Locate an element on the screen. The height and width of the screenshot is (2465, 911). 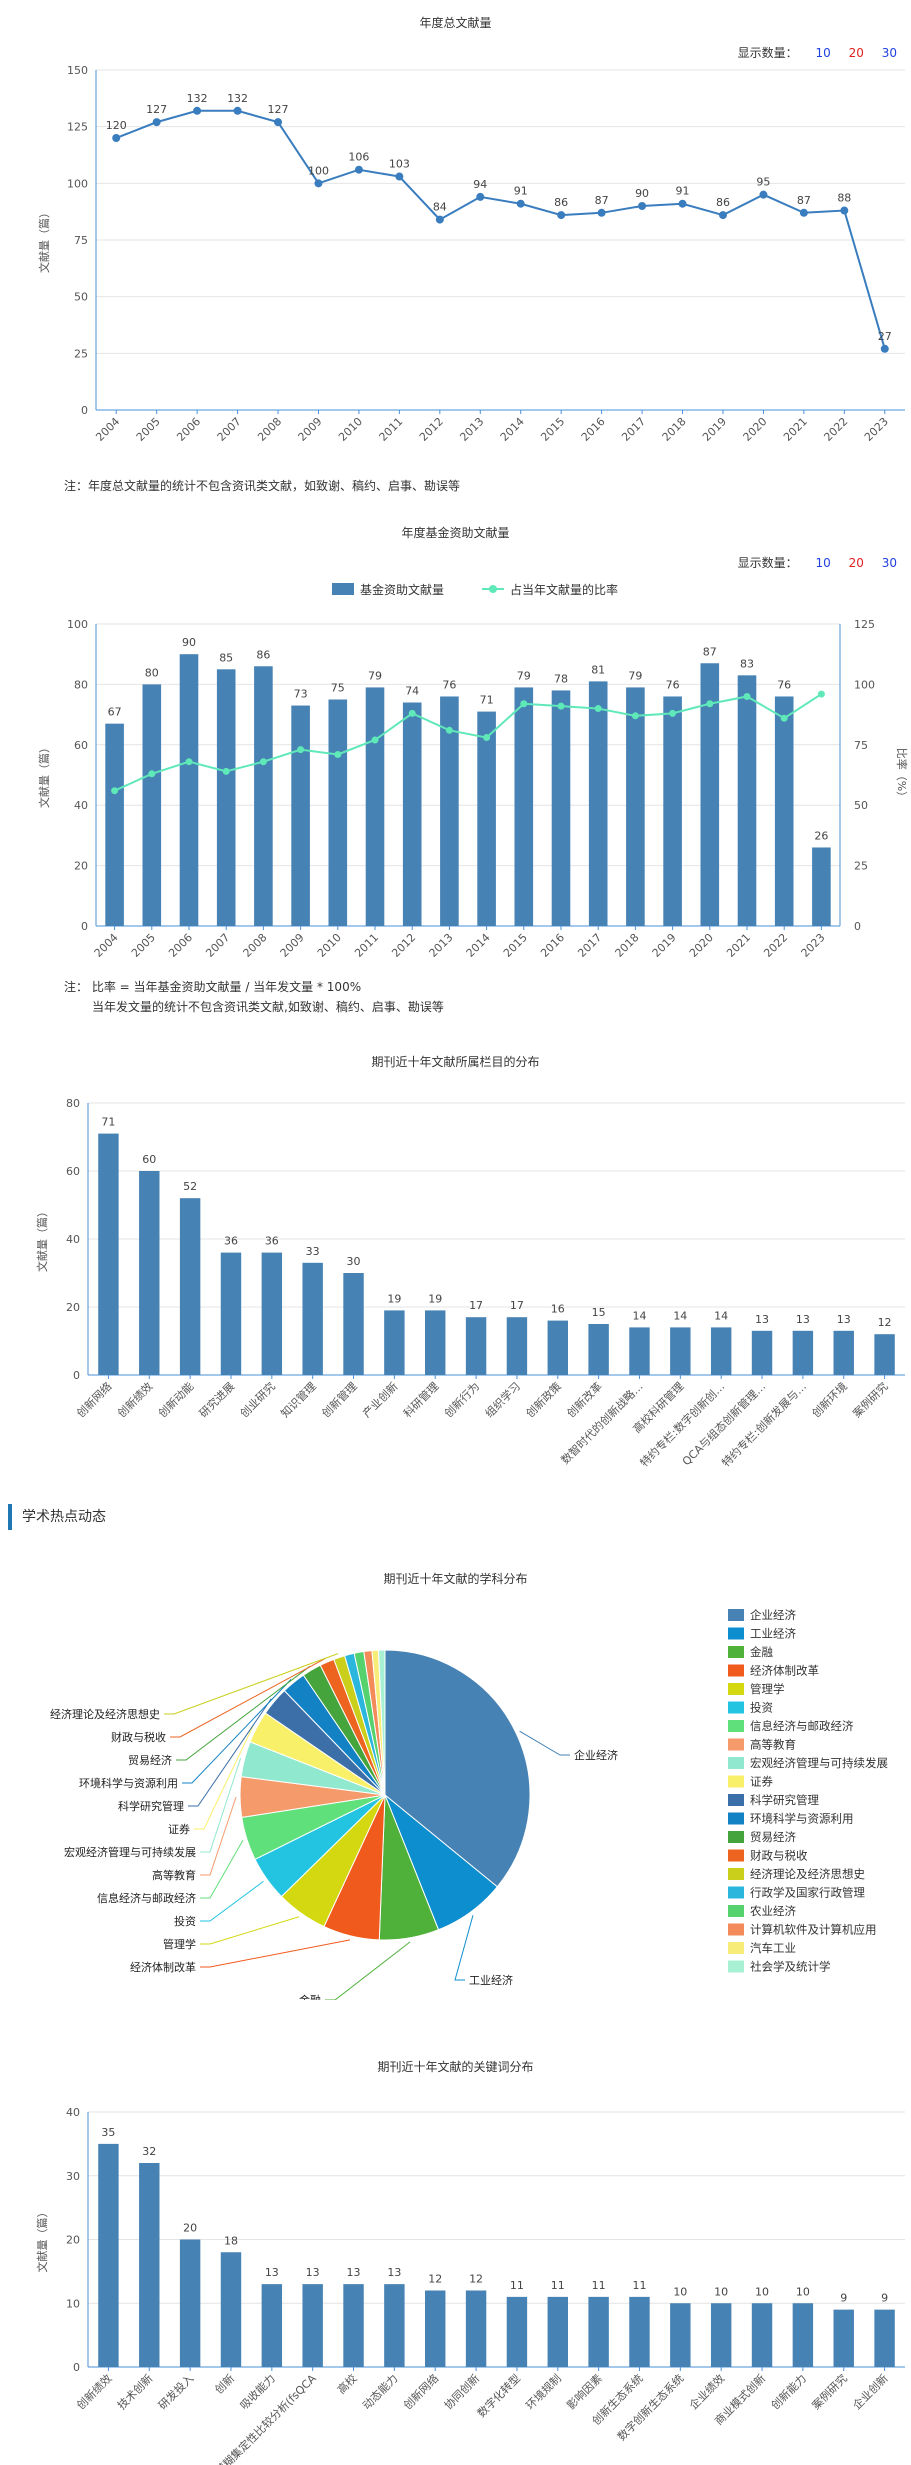
data-label: 100 is located at coordinates (318, 170).